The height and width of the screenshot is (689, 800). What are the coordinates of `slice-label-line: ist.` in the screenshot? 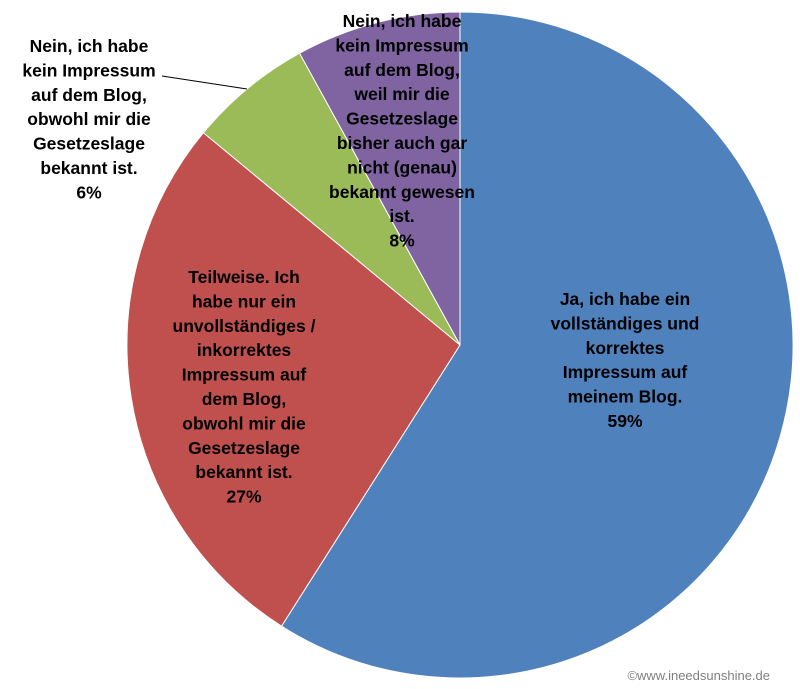 It's located at (401, 216).